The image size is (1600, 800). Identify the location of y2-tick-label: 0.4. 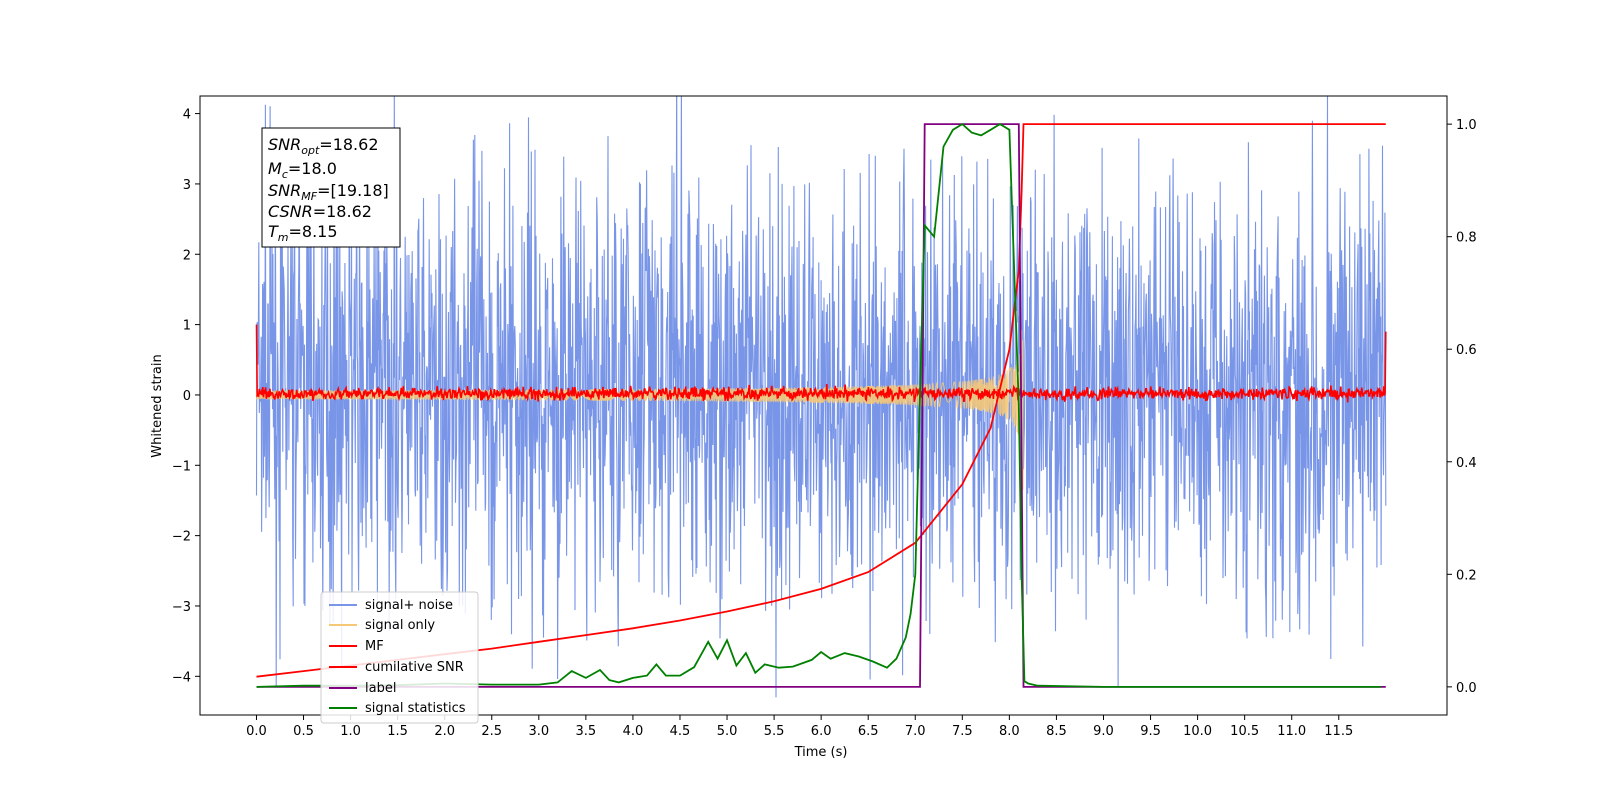
(1466, 463).